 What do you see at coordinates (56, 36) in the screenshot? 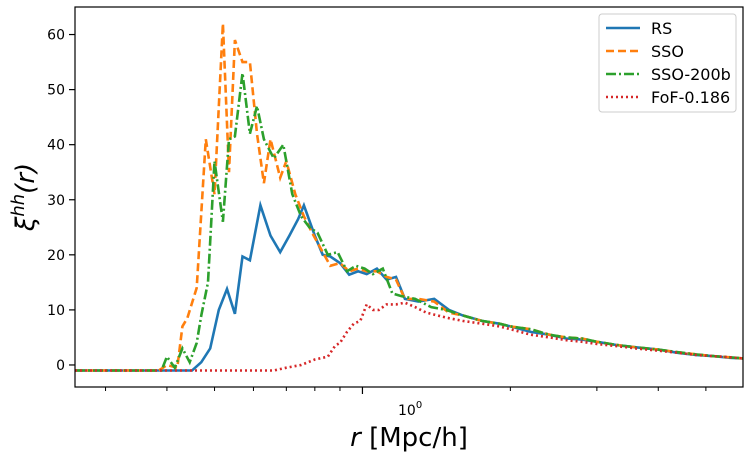
I see `y-tick-label: 60` at bounding box center [56, 36].